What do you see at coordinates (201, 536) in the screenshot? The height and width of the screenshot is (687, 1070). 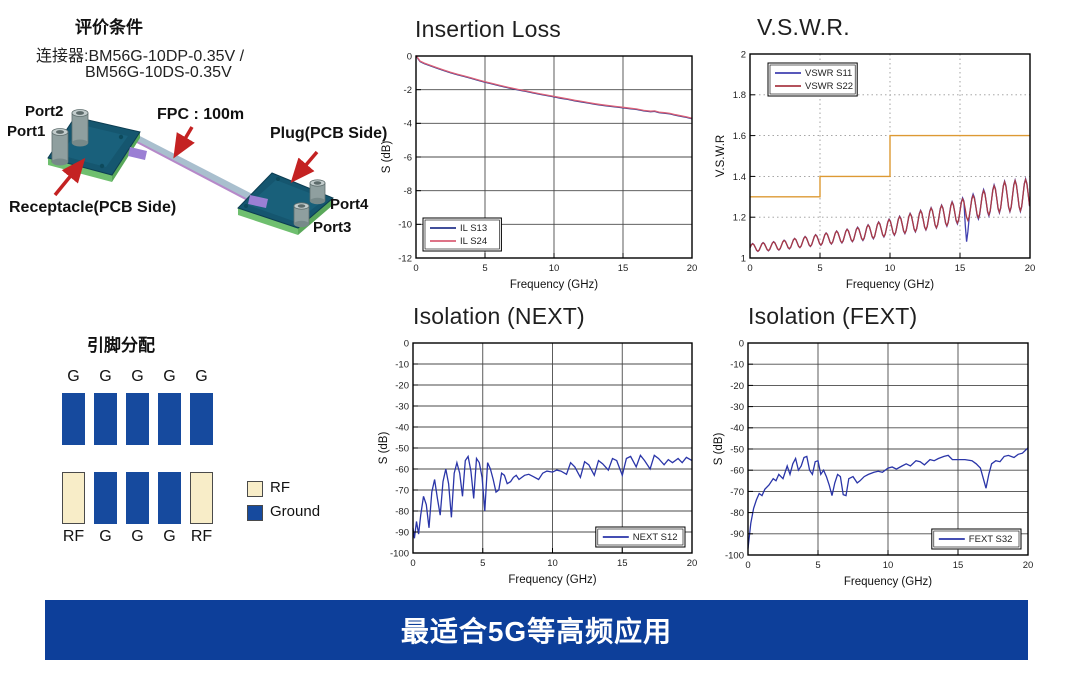 I see `pin-label: RF` at bounding box center [201, 536].